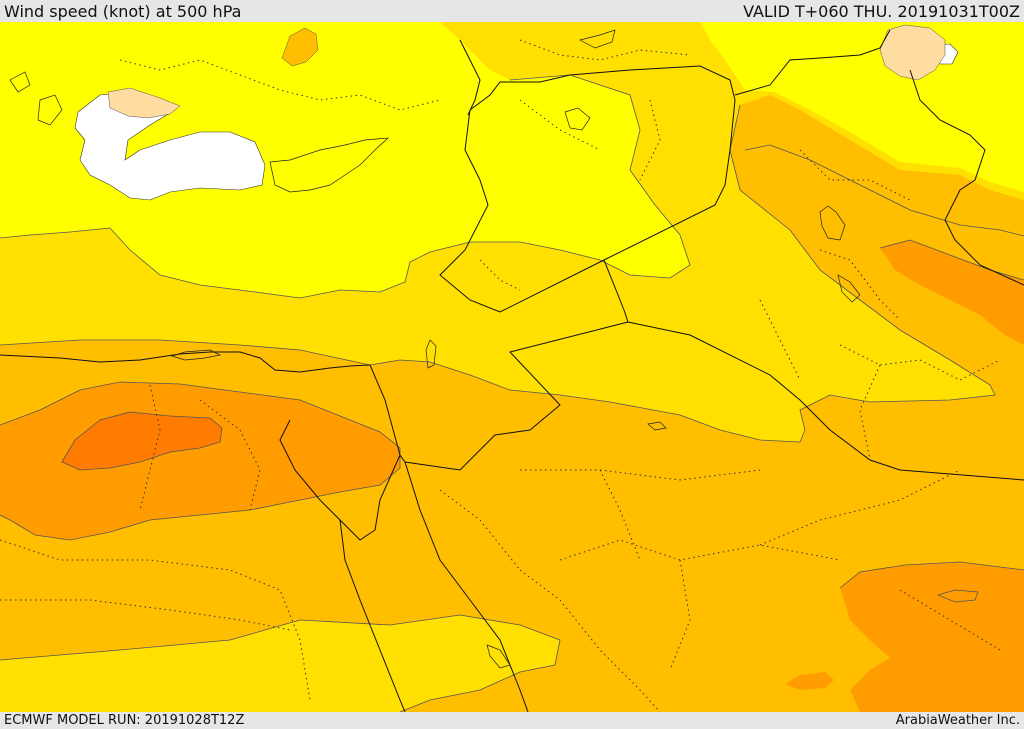  Describe the element at coordinates (300, 47) in the screenshot. I see `wind-band-orange-islet` at that location.